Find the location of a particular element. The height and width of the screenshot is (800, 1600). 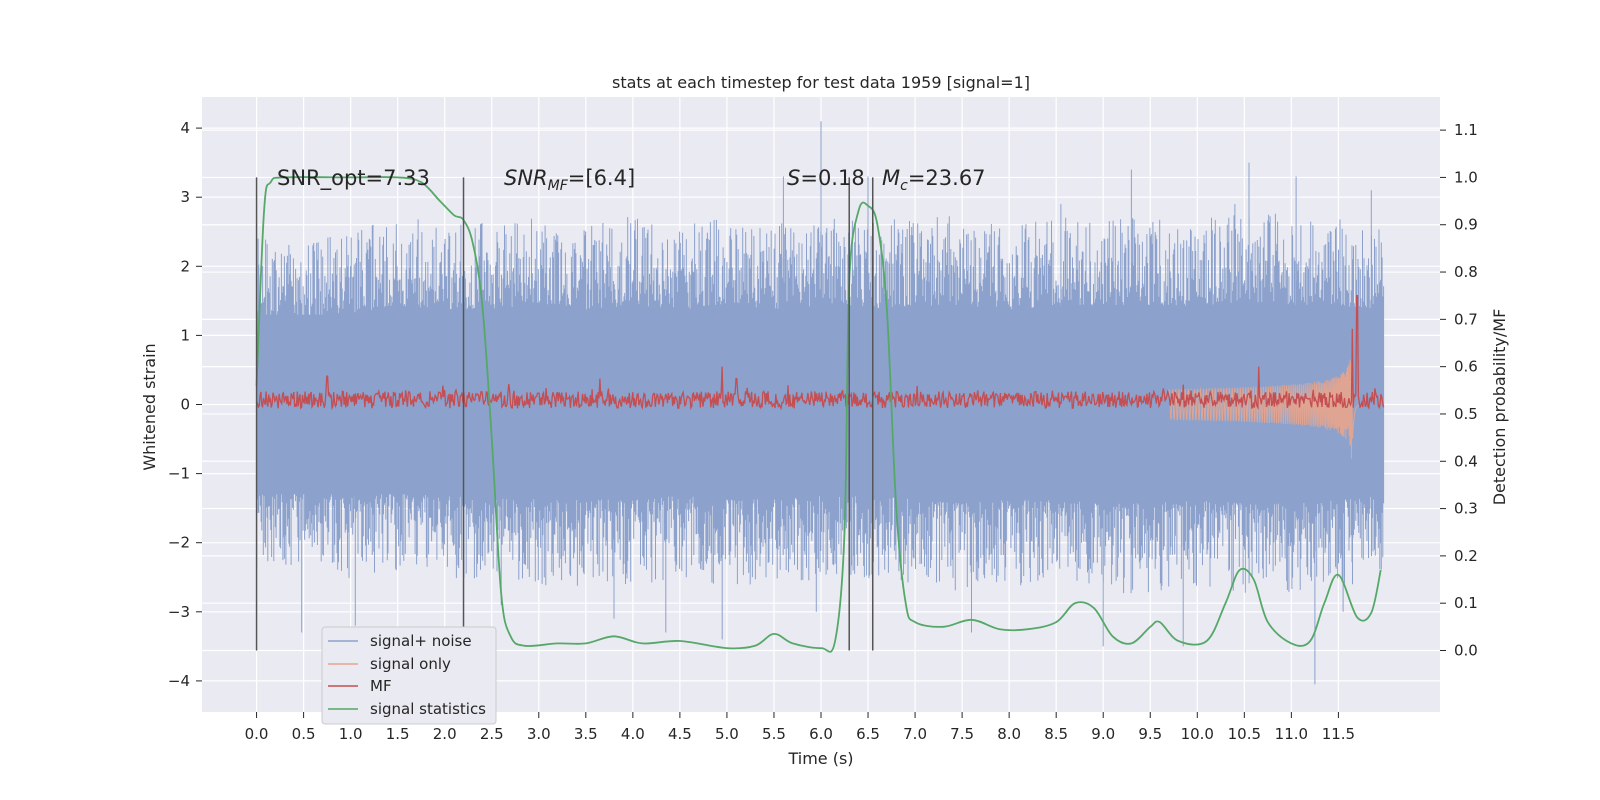

y2-tick-label: 0.8 is located at coordinates (1466, 272).